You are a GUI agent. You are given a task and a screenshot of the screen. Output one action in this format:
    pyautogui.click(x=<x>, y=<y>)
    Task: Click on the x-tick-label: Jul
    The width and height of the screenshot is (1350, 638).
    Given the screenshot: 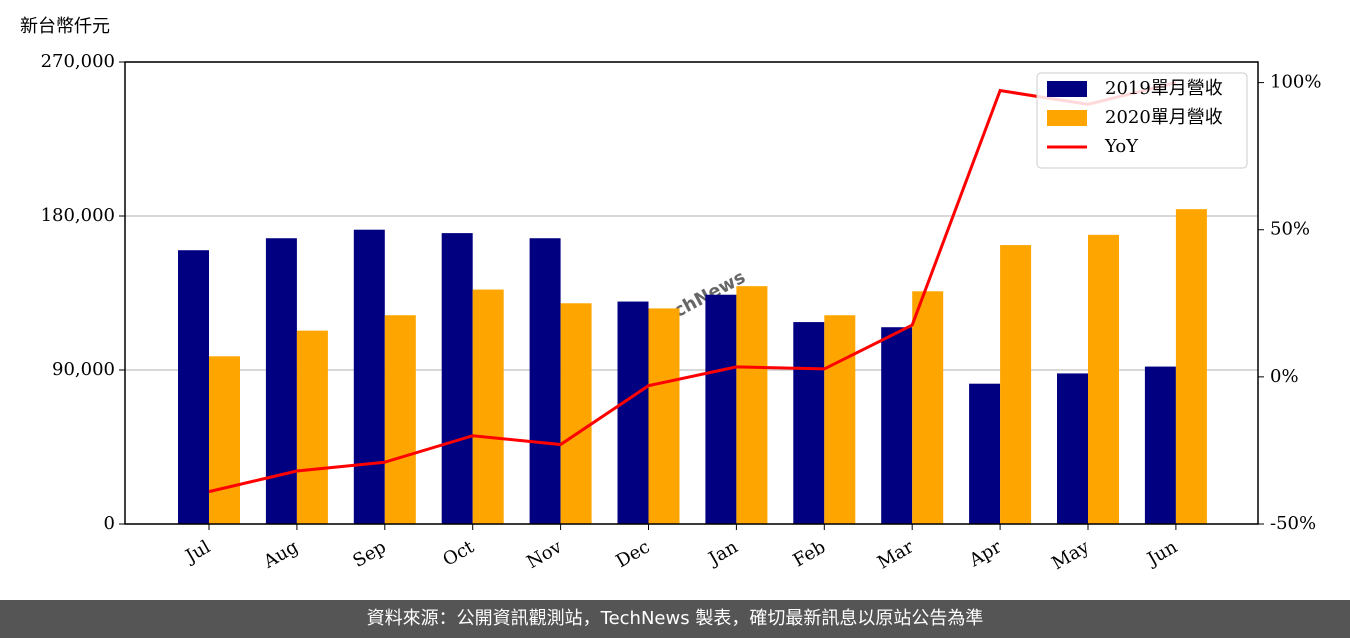 What is the action you would take?
    pyautogui.click(x=197, y=552)
    